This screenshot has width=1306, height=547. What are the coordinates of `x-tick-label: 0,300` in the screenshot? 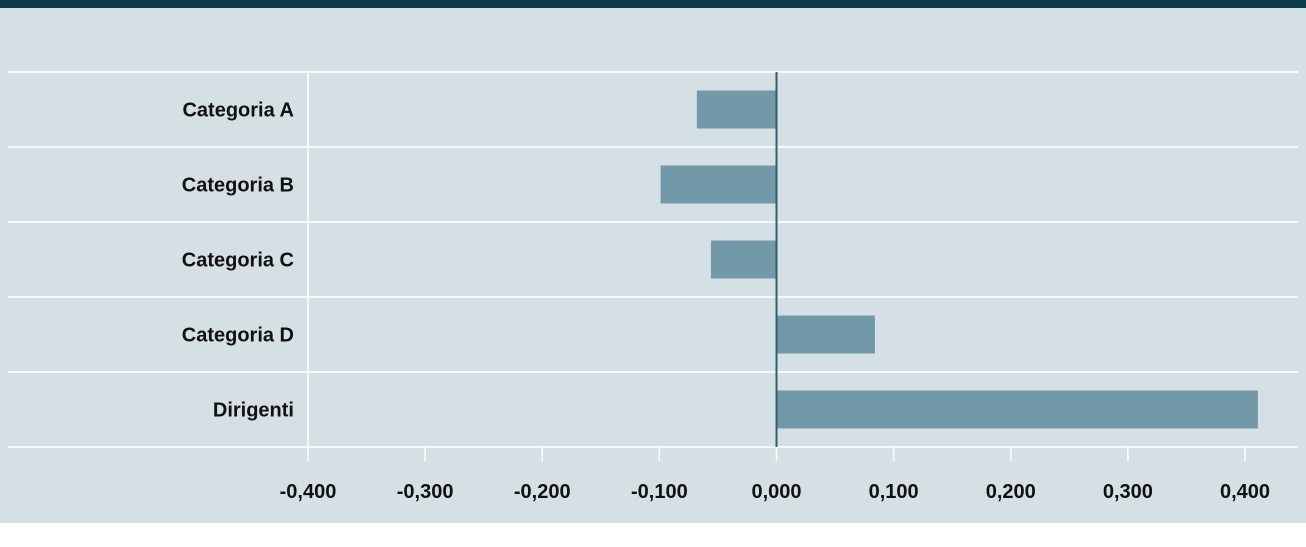 It's located at (1128, 492).